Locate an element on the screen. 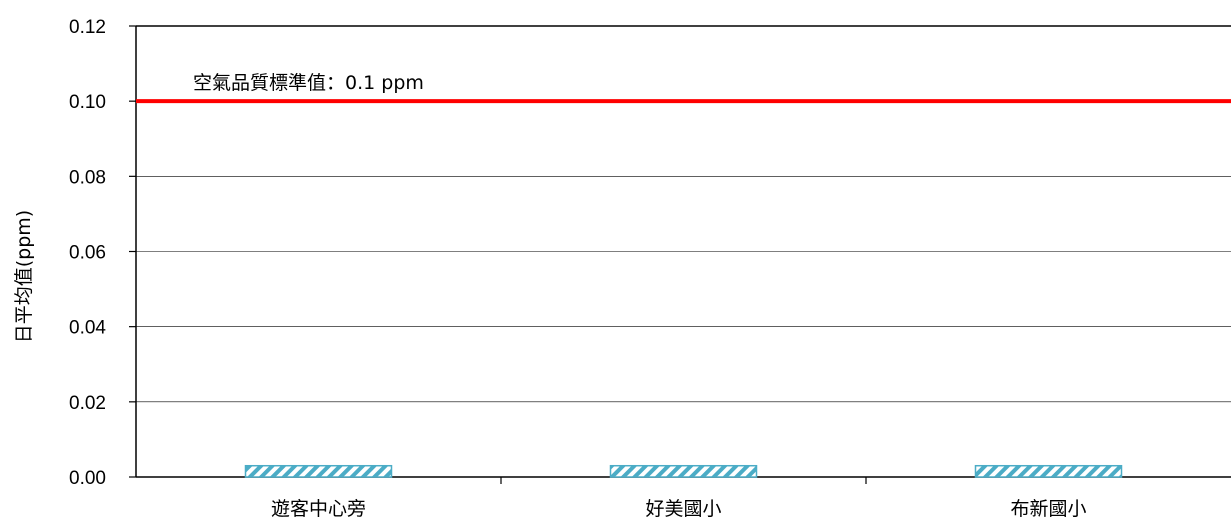  standard-annotation: 空氣品質標準值：0.1 ppm is located at coordinates (308, 83).